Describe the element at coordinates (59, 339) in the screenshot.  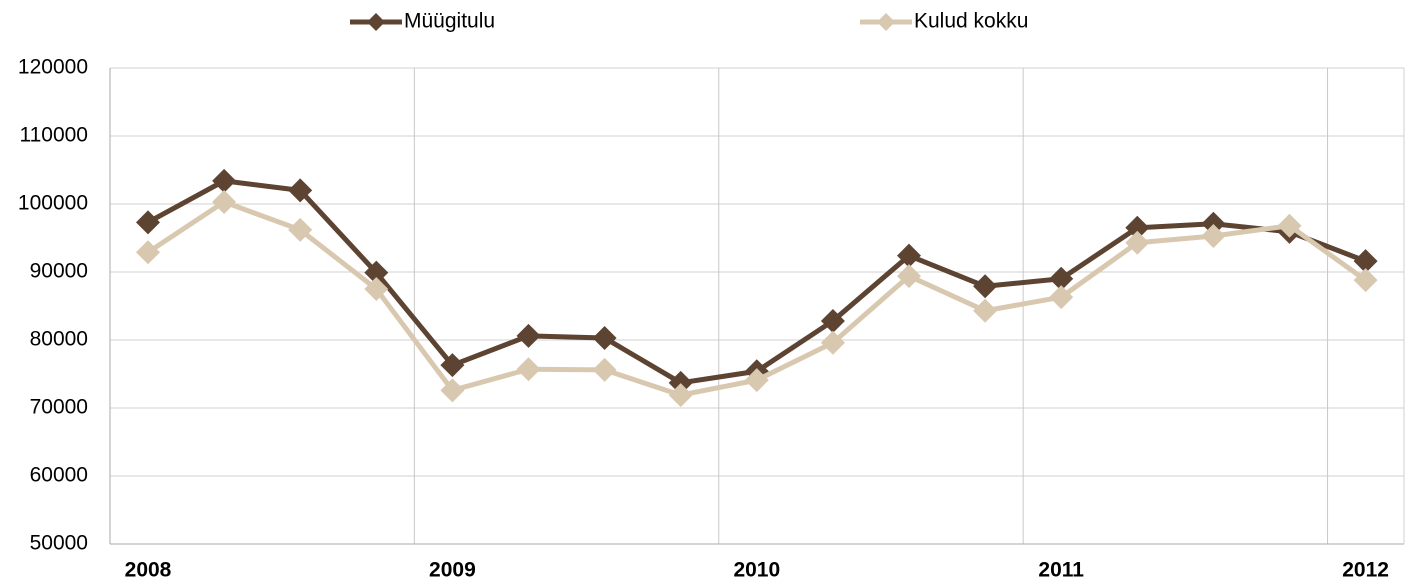
I see `y-tick-label: 80000` at that location.